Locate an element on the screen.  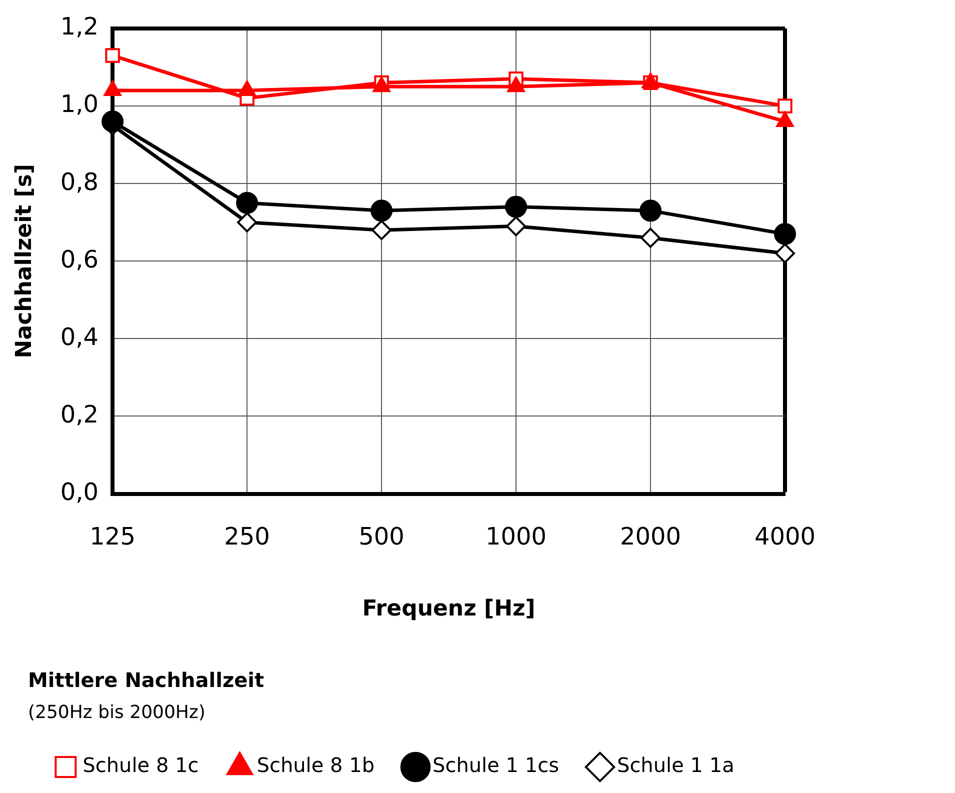
y-tick-label: 1,2 is located at coordinates (79, 26).